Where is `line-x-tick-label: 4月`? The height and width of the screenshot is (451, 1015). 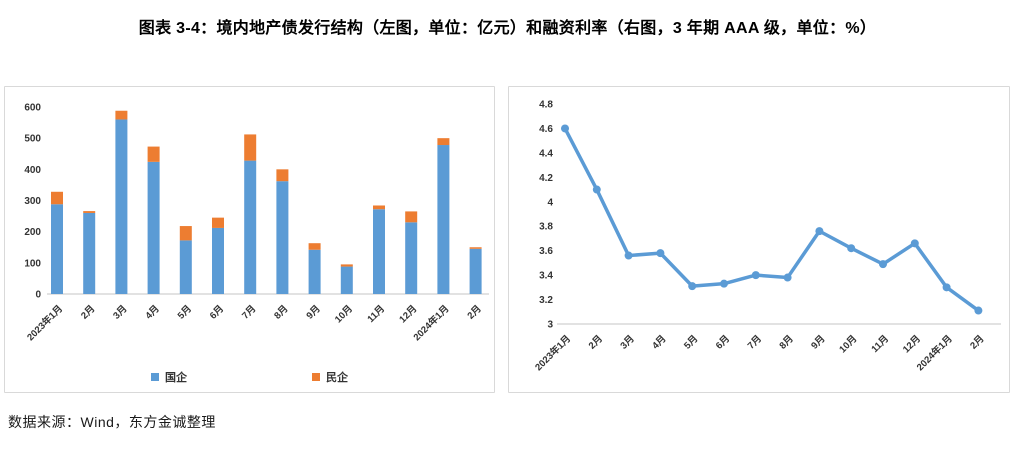 line-x-tick-label: 4月 is located at coordinates (659, 342).